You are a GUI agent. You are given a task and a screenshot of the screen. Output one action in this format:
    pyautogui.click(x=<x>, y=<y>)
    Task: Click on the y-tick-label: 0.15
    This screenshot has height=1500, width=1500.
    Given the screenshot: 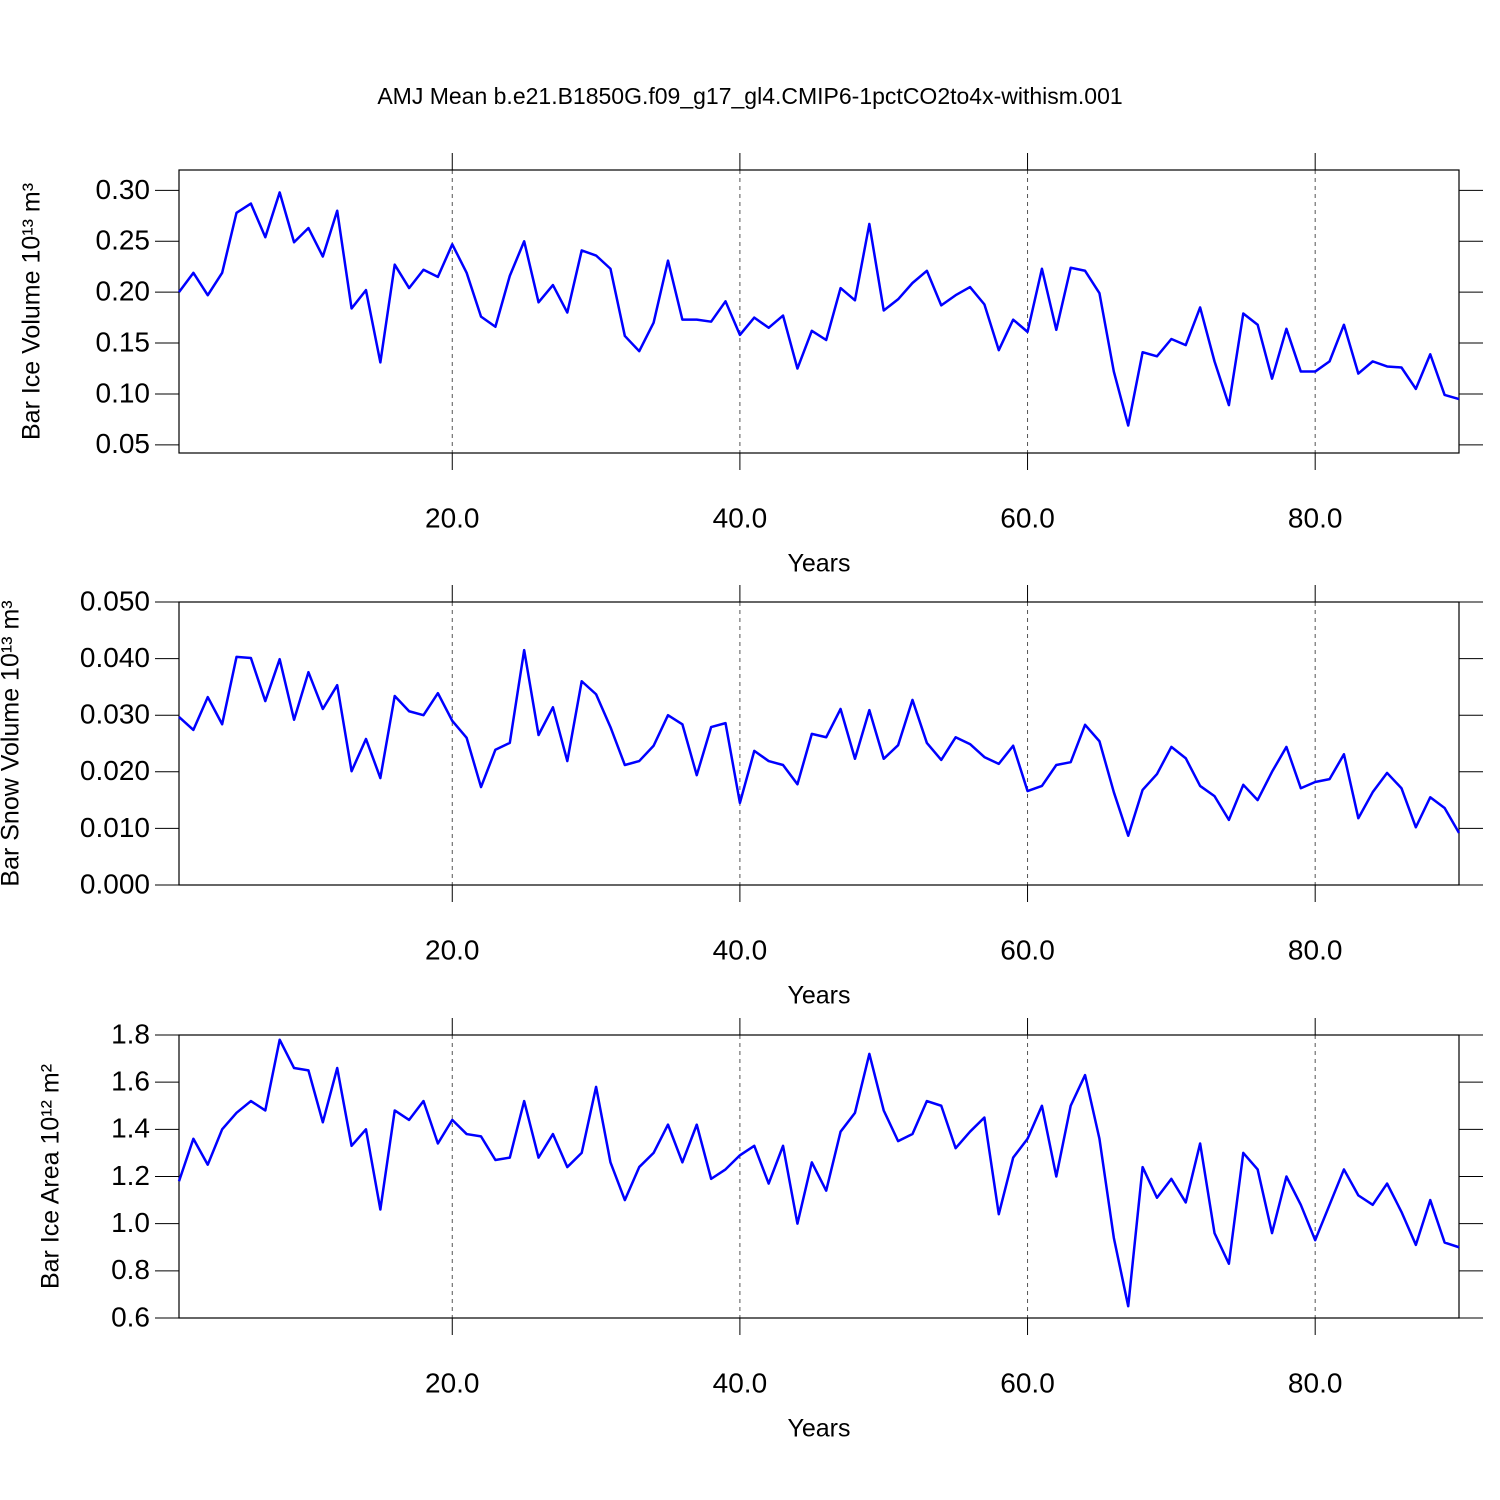 What is the action you would take?
    pyautogui.click(x=123, y=341)
    